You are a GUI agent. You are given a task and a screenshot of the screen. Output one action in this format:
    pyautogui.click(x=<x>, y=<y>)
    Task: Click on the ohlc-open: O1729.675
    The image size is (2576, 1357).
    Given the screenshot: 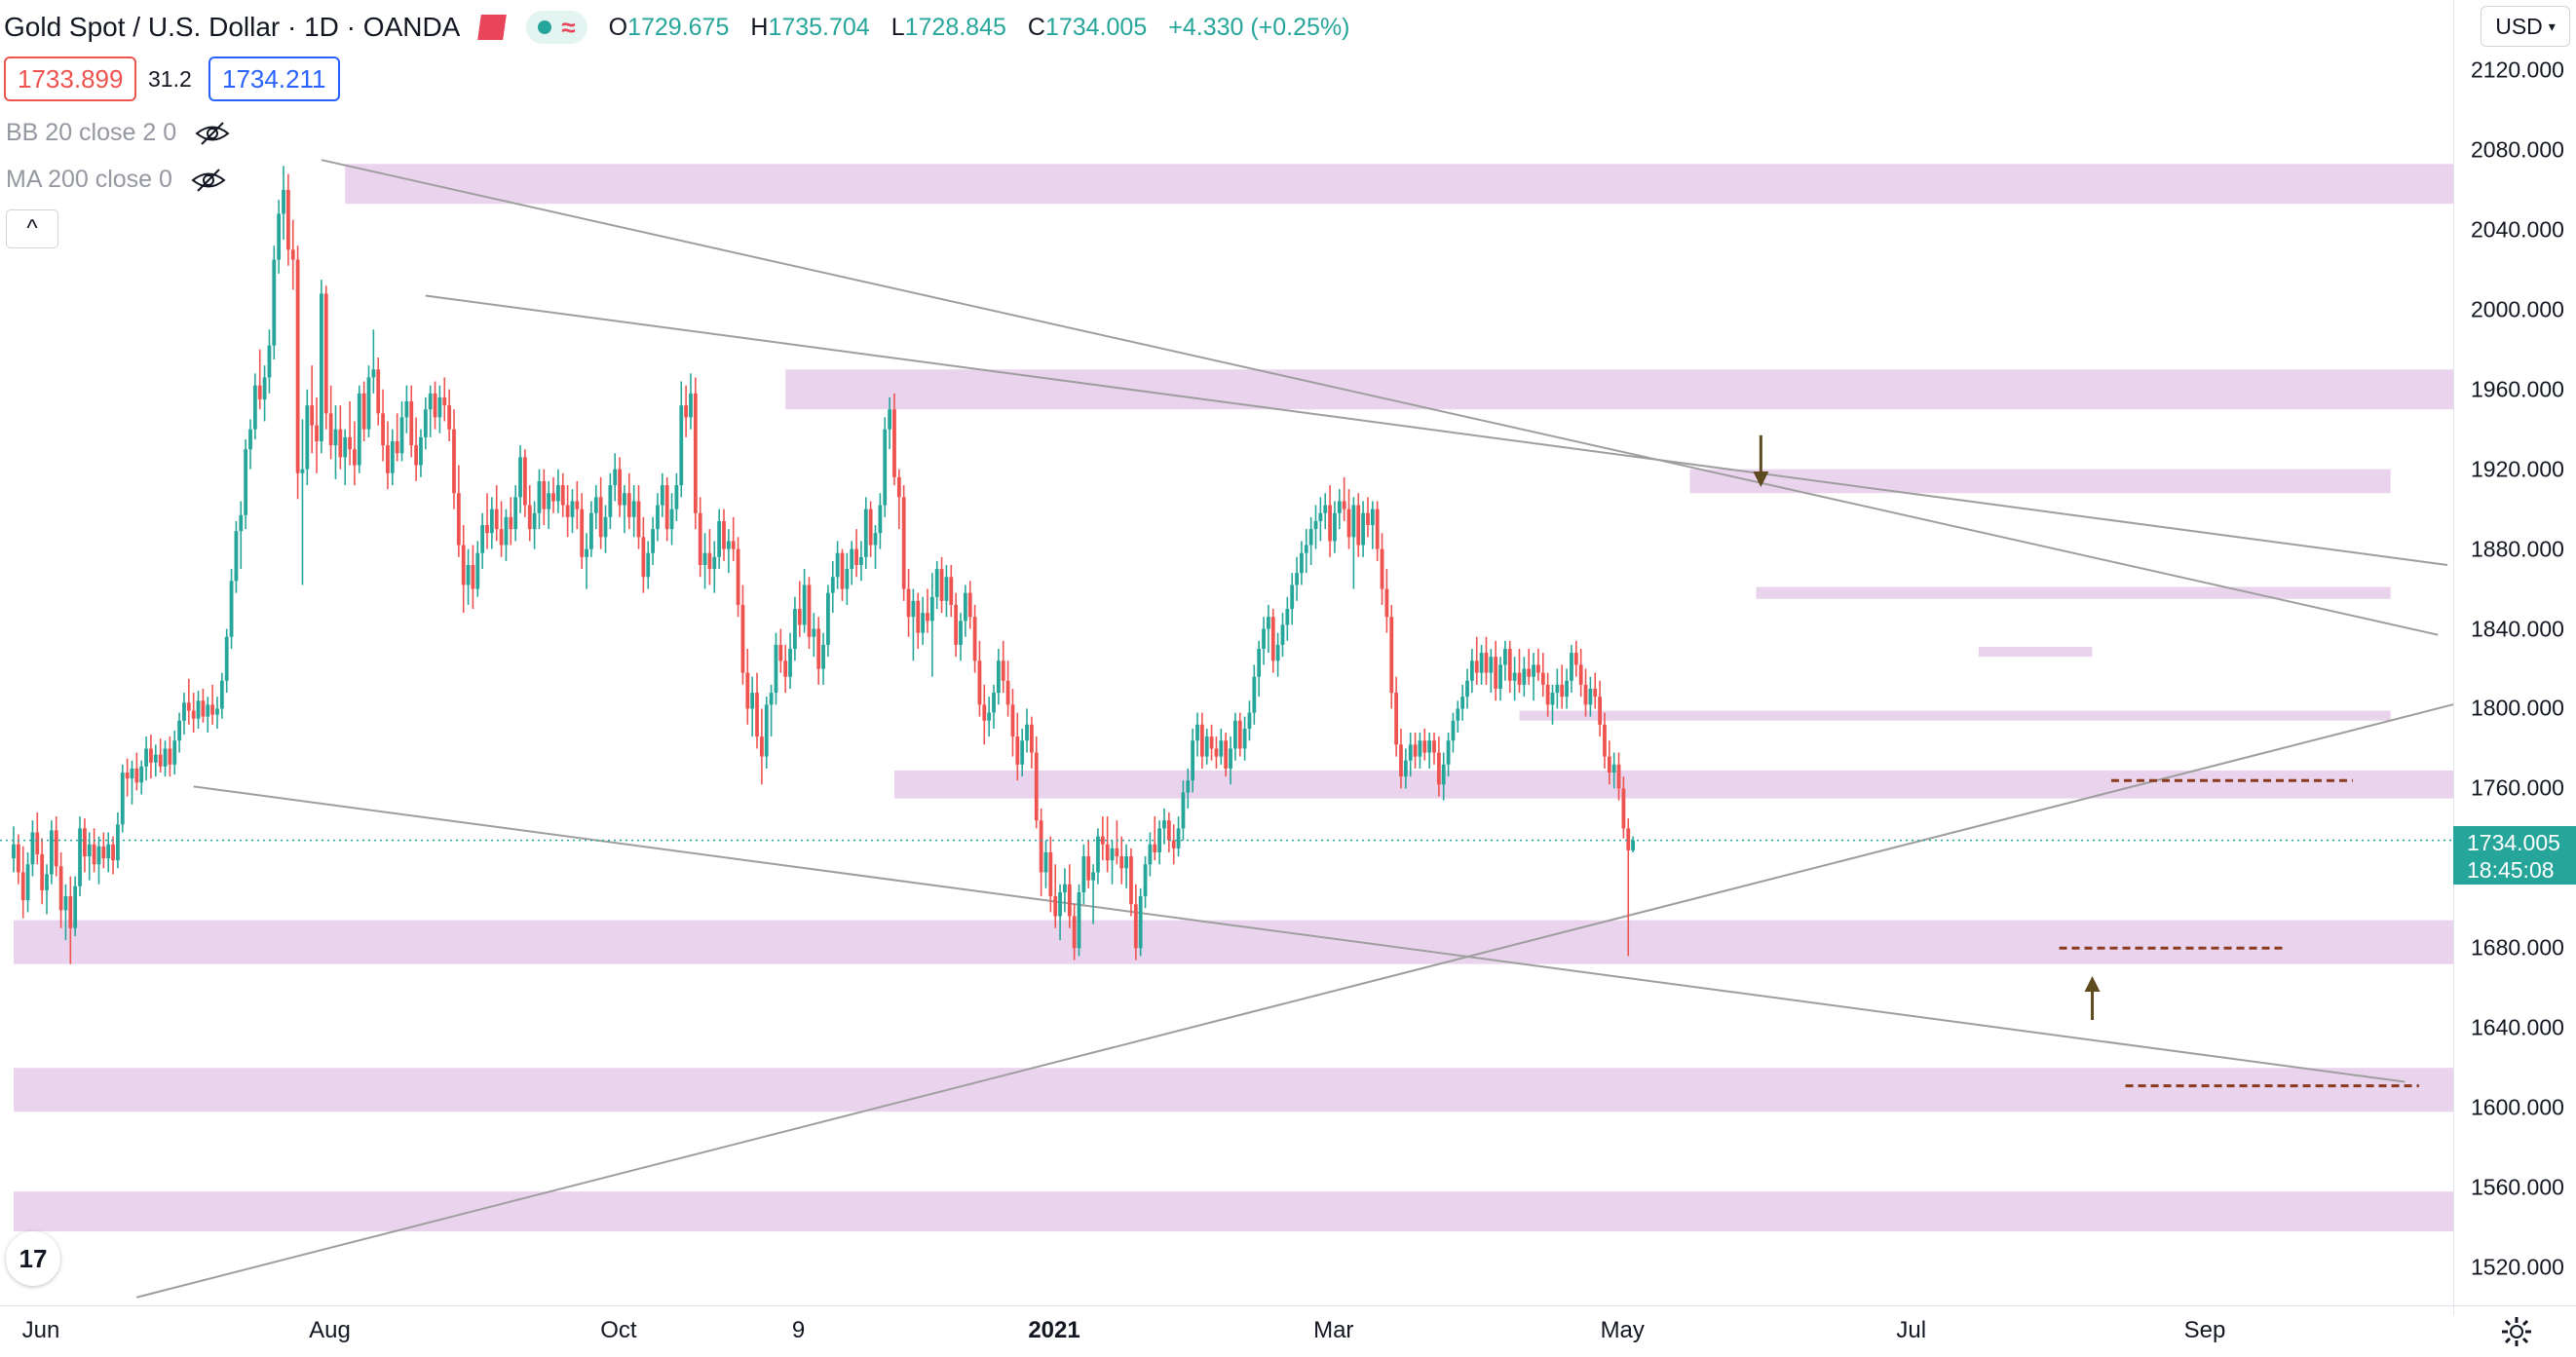 What is the action you would take?
    pyautogui.click(x=669, y=27)
    